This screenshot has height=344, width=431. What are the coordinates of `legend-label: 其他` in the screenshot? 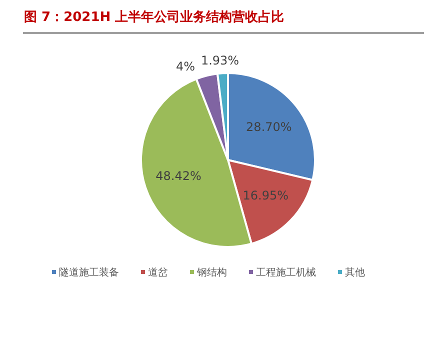 It's located at (355, 272).